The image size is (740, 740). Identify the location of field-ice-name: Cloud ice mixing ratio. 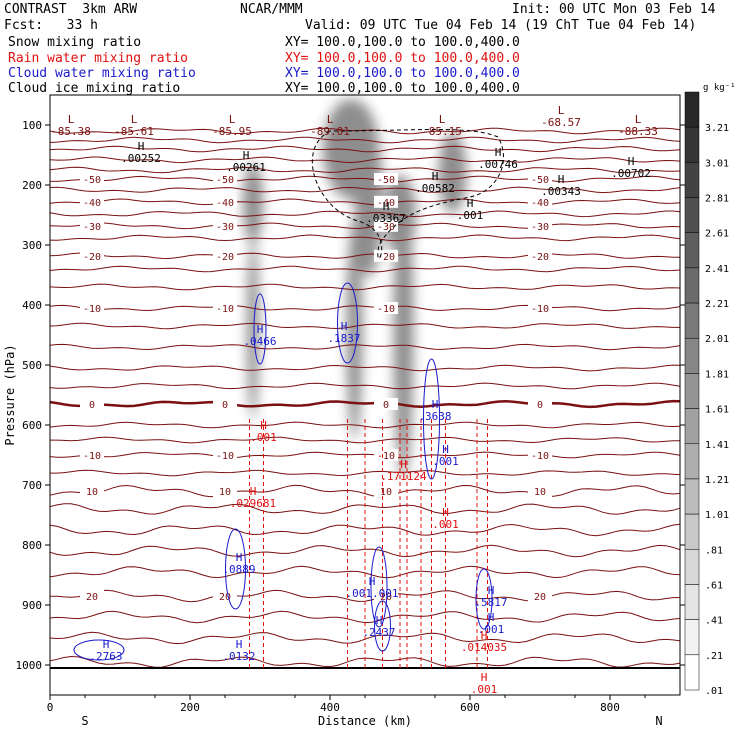
(94, 88).